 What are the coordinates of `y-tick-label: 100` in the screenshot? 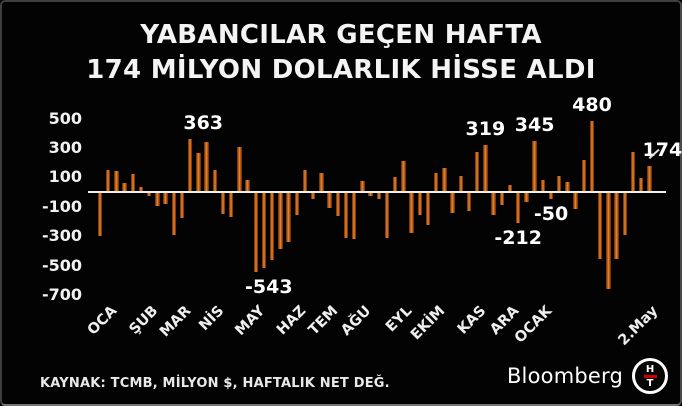 It's located at (65, 177).